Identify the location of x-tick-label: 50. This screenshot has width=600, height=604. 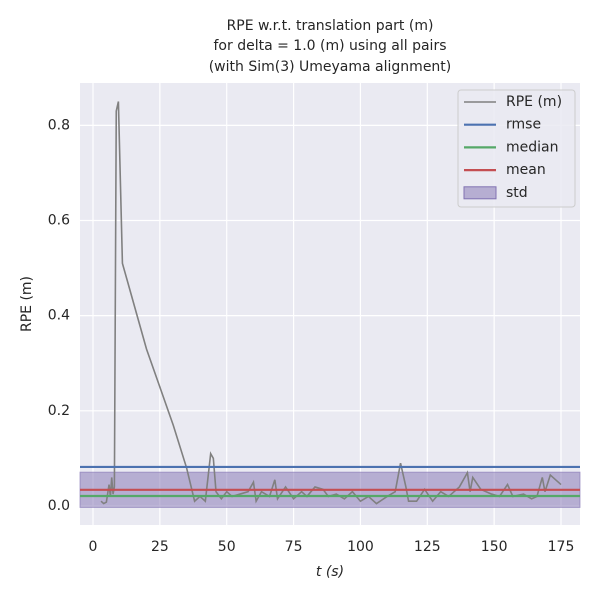
(227, 547).